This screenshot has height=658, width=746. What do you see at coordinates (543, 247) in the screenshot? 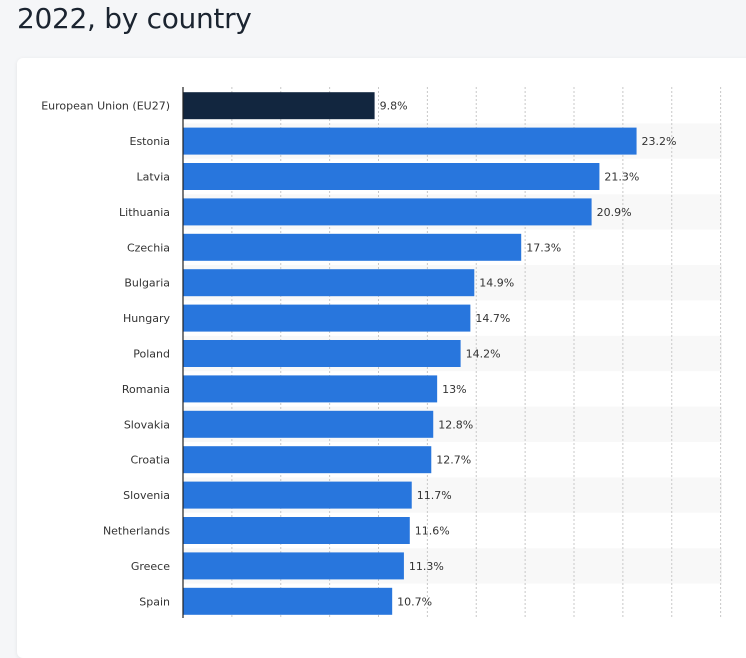
I see `value-label: 17.3%` at bounding box center [543, 247].